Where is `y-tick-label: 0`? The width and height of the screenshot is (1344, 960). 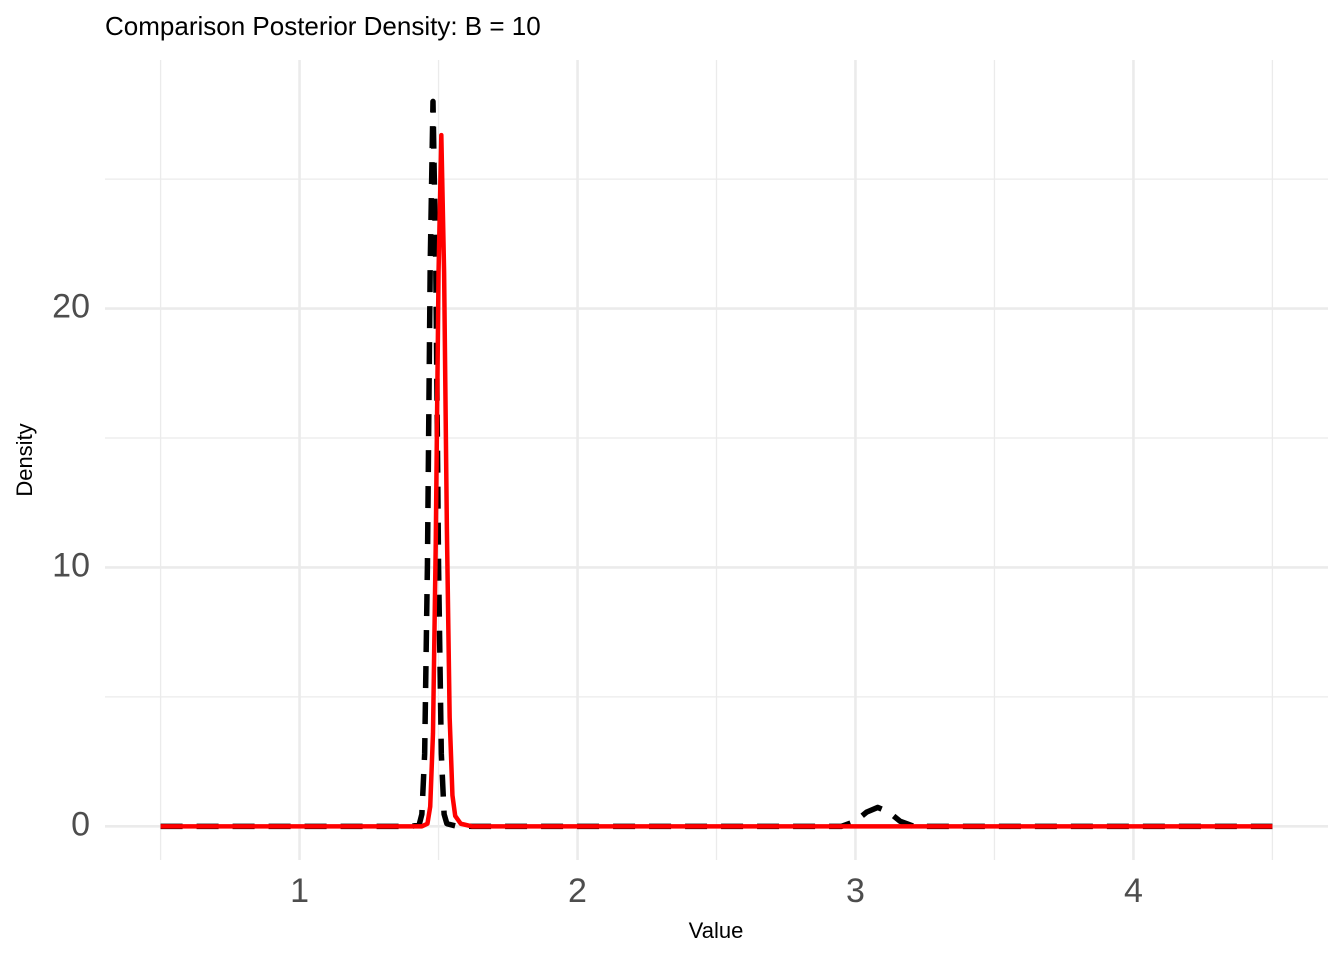 y-tick-label: 0 is located at coordinates (80, 824).